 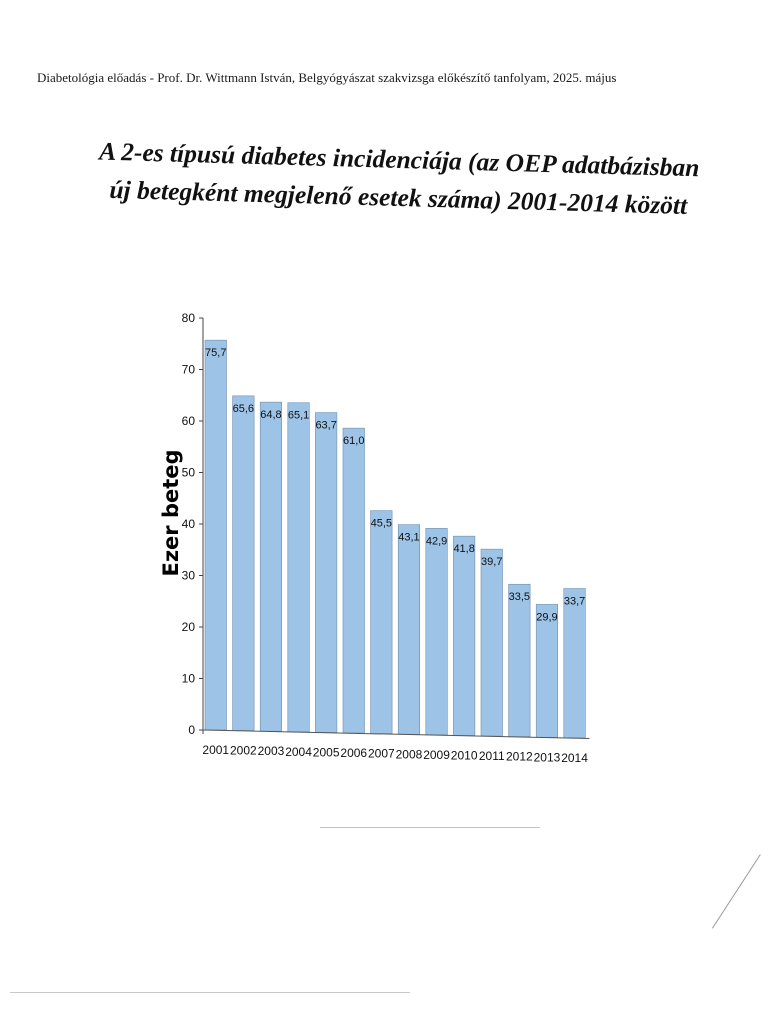 I want to click on x-tick-label: 2011, so click(x=492, y=756).